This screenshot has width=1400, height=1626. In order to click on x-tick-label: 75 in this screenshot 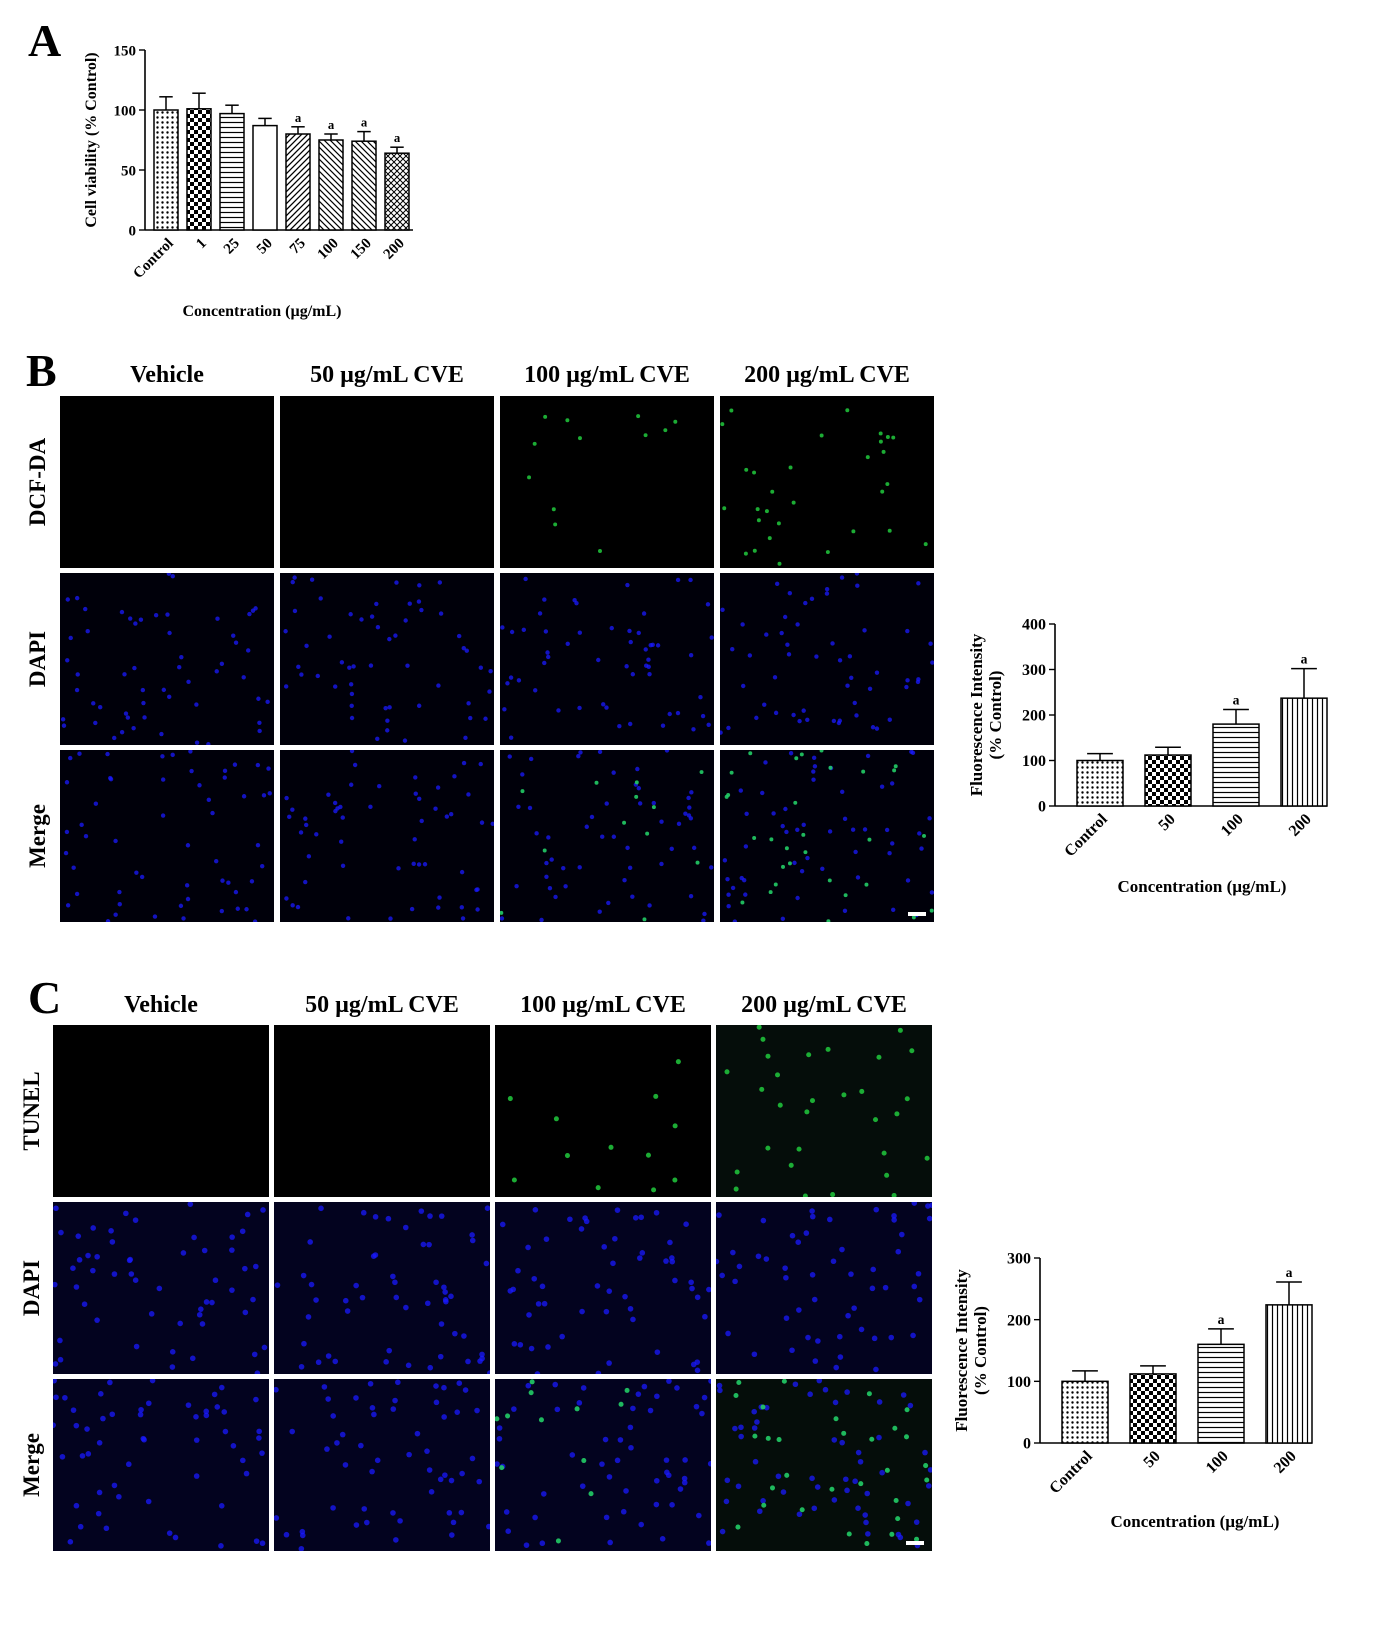, I will do `click(298, 247)`.